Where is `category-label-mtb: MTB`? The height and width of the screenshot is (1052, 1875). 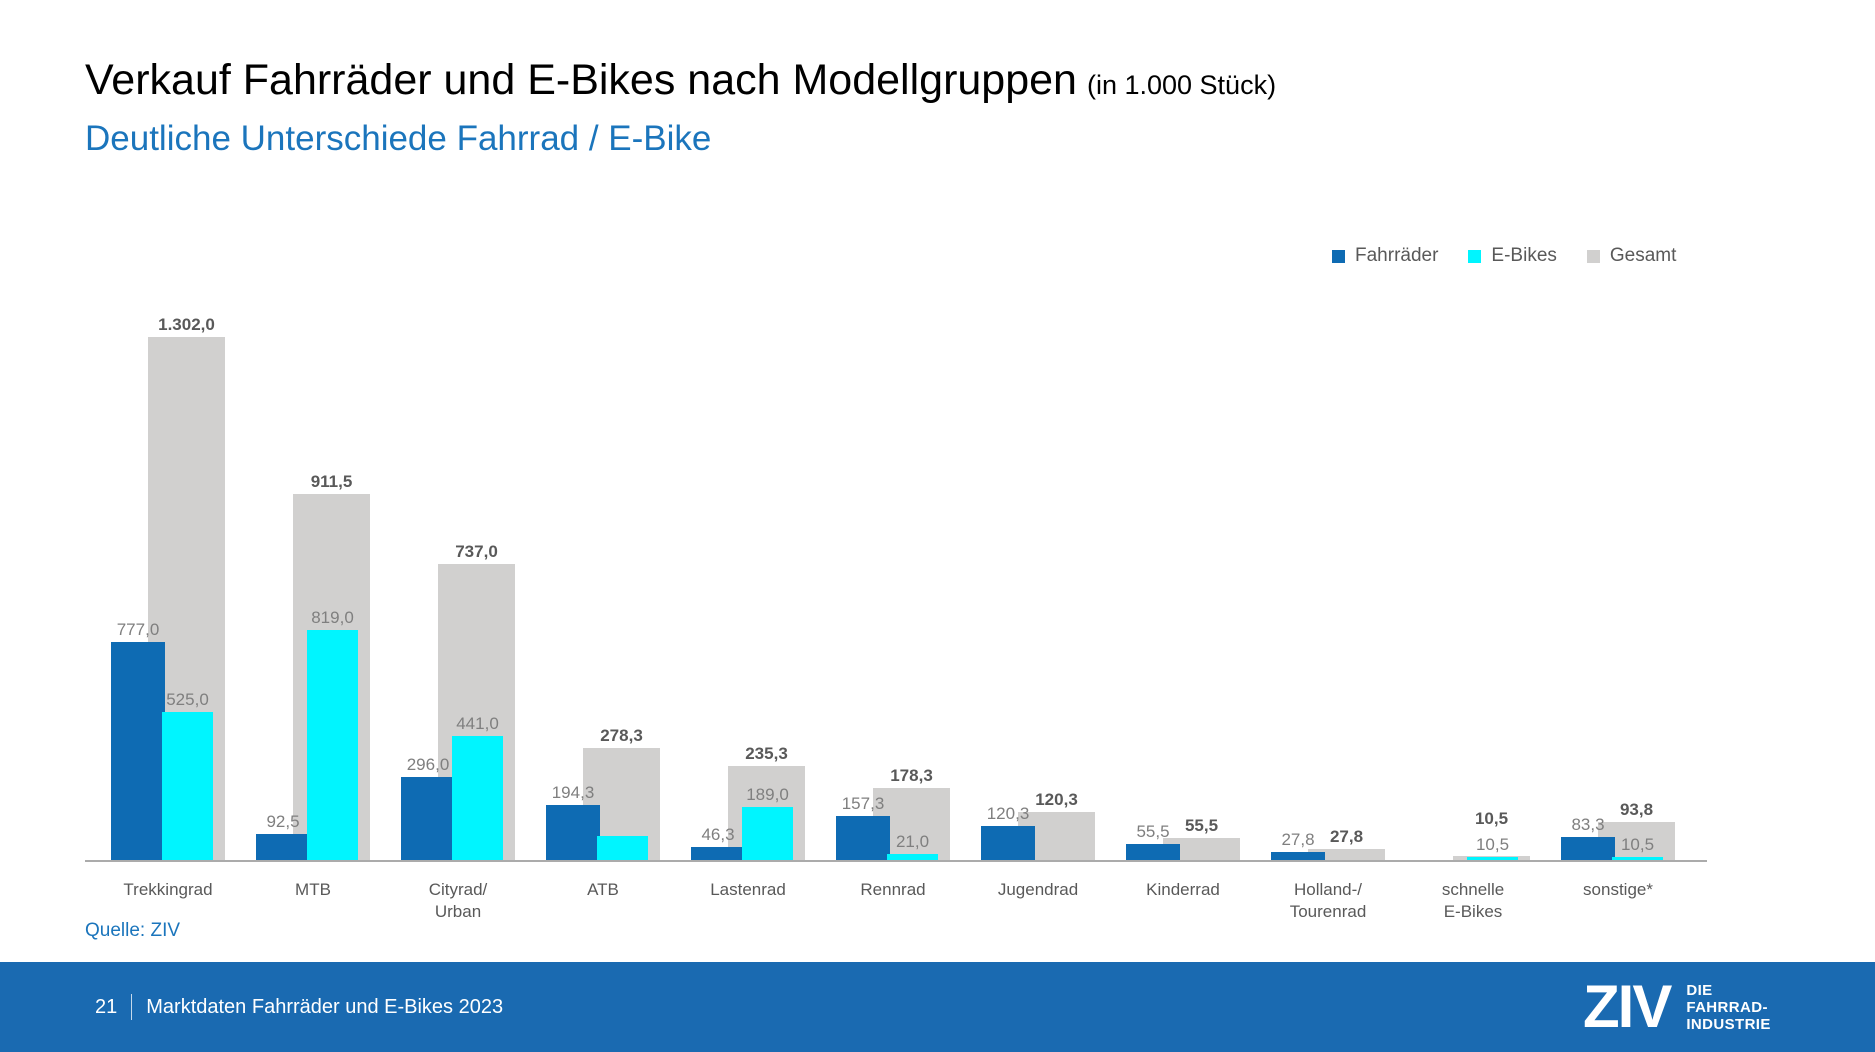 category-label-mtb: MTB is located at coordinates (313, 889).